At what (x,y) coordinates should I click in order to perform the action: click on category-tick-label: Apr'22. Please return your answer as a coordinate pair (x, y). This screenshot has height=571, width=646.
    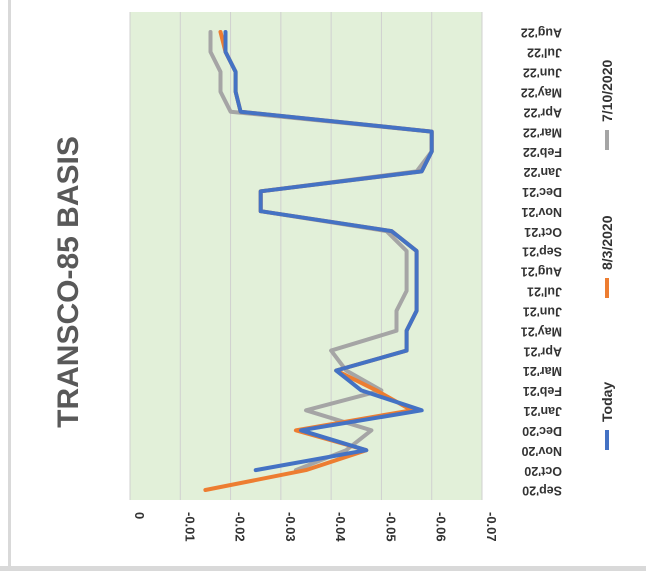
    Looking at the image, I should click on (543, 112).